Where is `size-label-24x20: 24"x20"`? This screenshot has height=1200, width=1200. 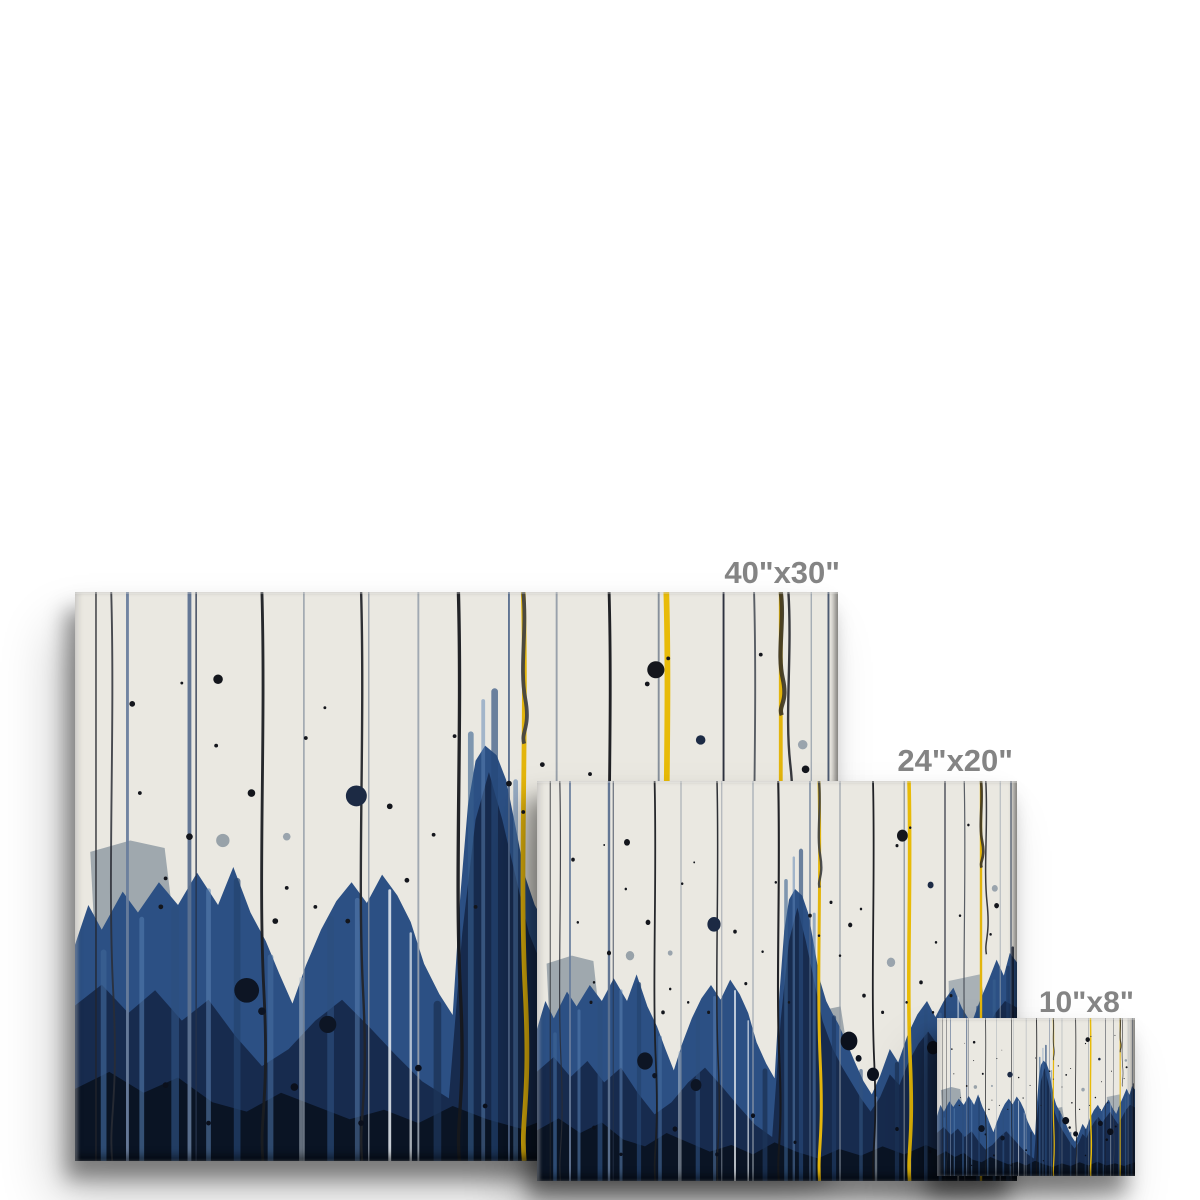
size-label-24x20: 24"x20" is located at coordinates (955, 760).